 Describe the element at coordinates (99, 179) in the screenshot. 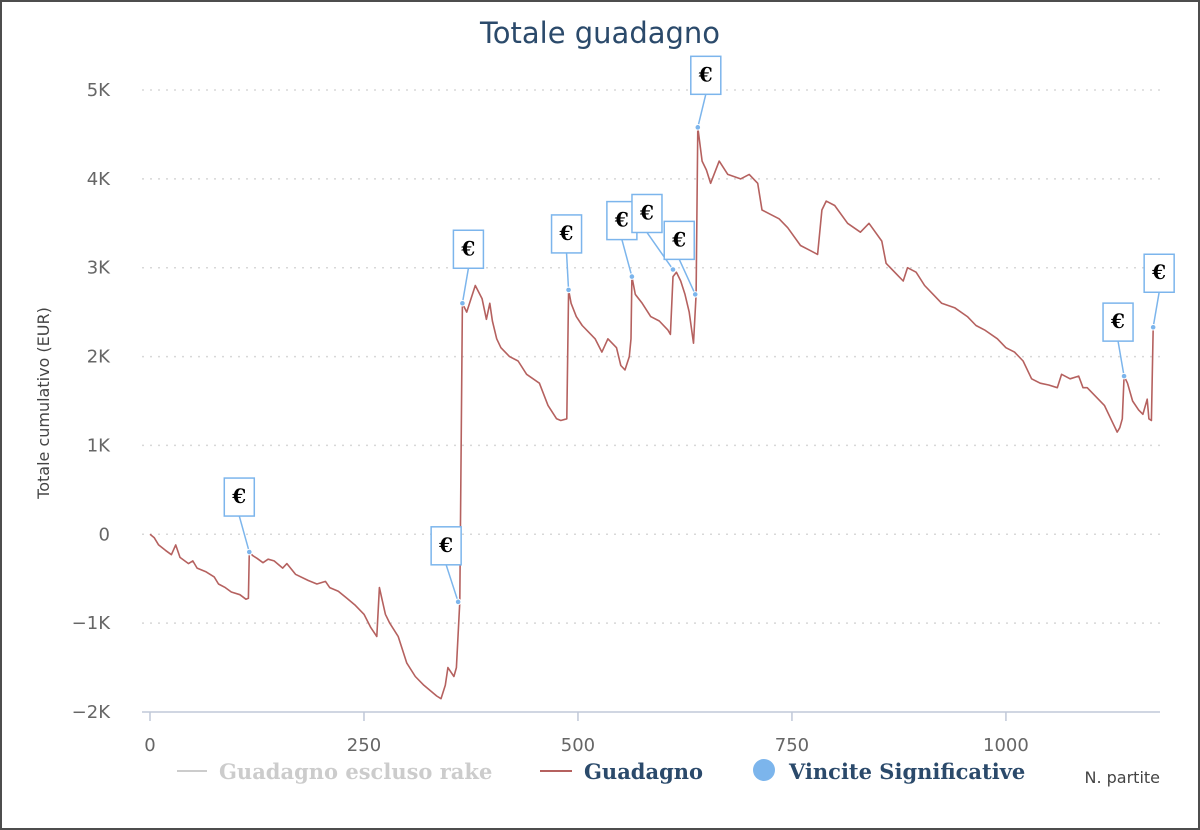

I see `y-tick-label: 4K` at that location.